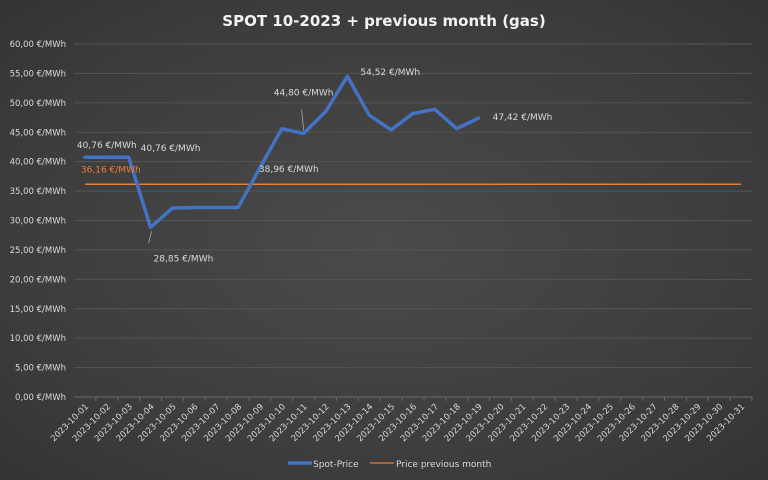 This screenshot has width=768, height=480. What do you see at coordinates (289, 170) in the screenshot?
I see `data-label: 38,96 €/MWh` at bounding box center [289, 170].